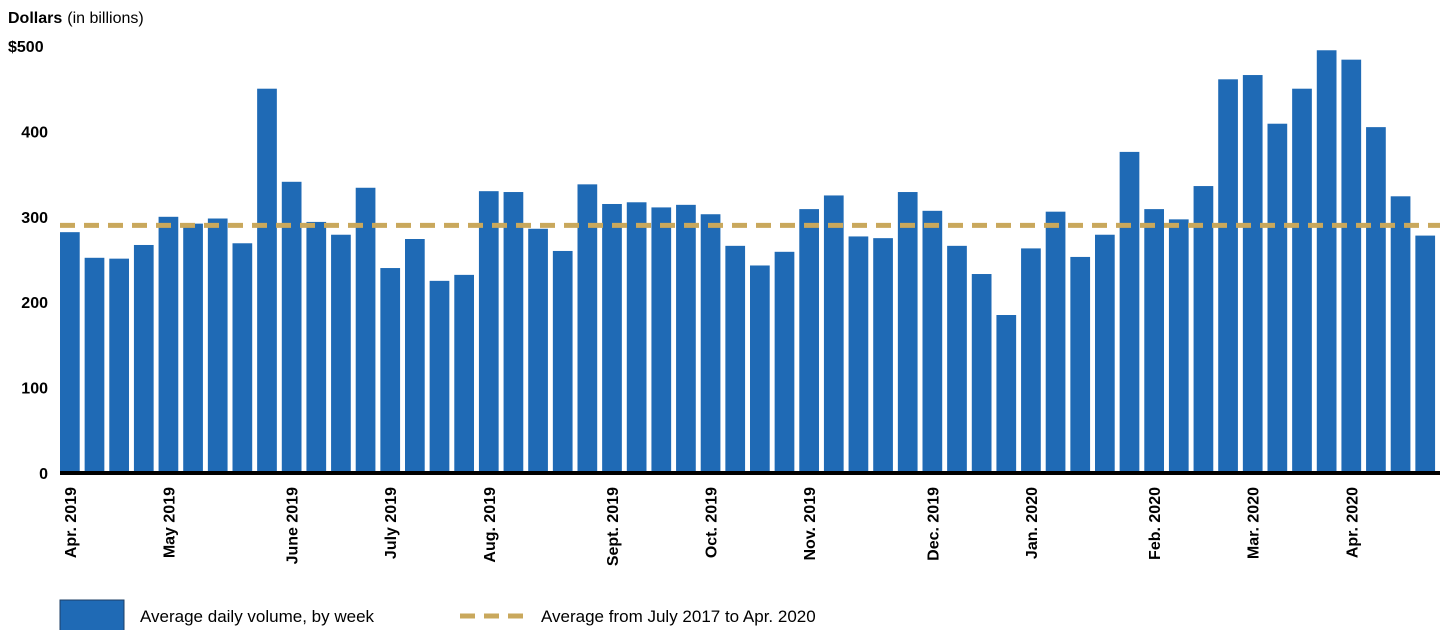 The width and height of the screenshot is (1449, 630). I want to click on x-tick-label: Jan. 2020, so click(1032, 523).